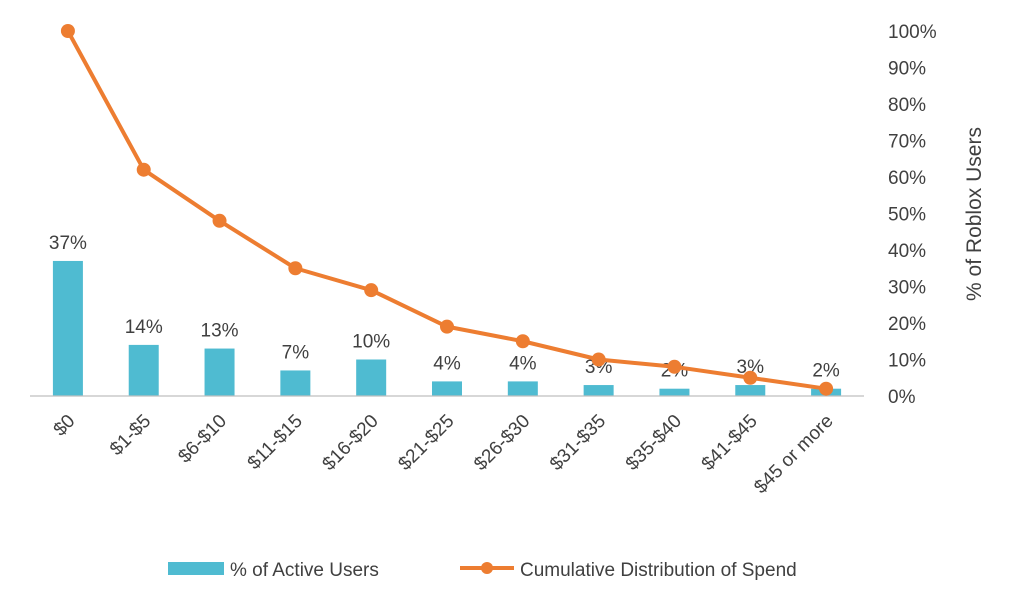 Image resolution: width=1024 pixels, height=610 pixels. I want to click on legend-bar-label: % of Active Users, so click(304, 570).